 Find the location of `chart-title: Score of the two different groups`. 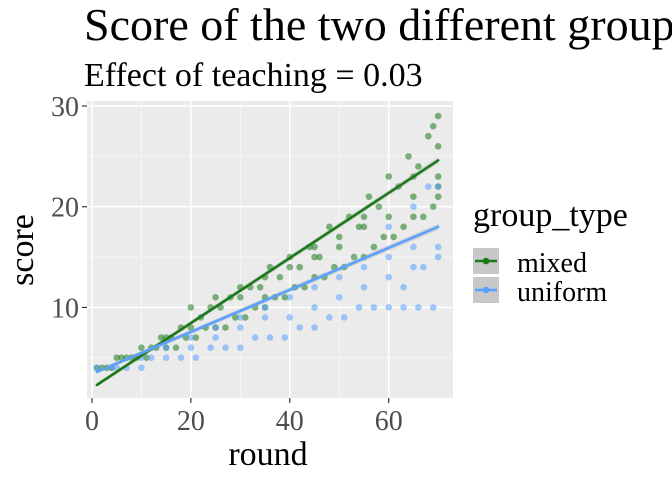

chart-title: Score of the two different groups is located at coordinates (378, 25).